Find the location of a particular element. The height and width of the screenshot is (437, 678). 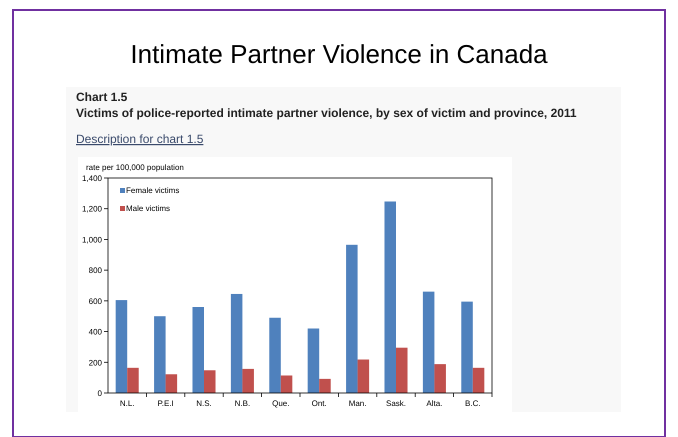

text: Victims of police-reported intimate partner violence, by sex of victim and province, 2011 is located at coordinates (326, 113).